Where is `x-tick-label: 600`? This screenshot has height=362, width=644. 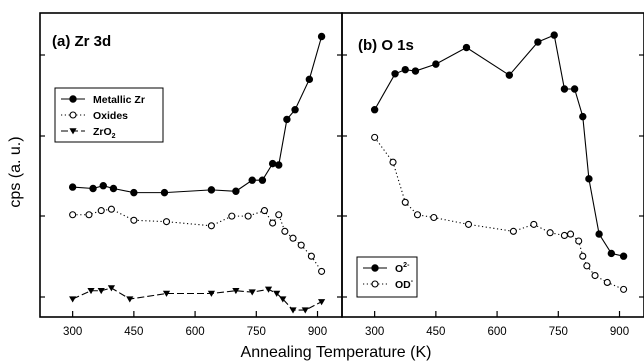 x-tick-label: 600 is located at coordinates (496, 332).